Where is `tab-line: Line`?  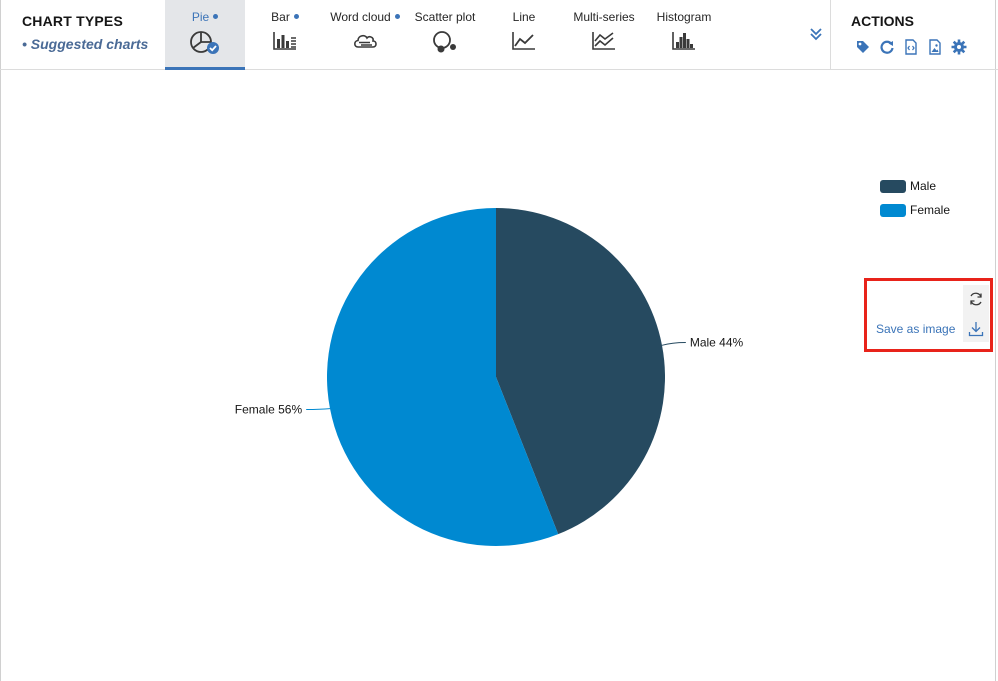
tab-line: Line is located at coordinates (524, 35).